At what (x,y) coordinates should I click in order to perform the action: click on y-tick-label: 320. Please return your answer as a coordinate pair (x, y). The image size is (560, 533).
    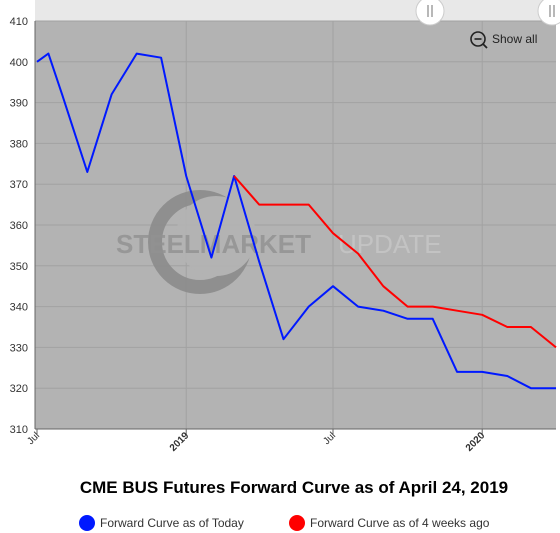
    Looking at the image, I should click on (19, 389).